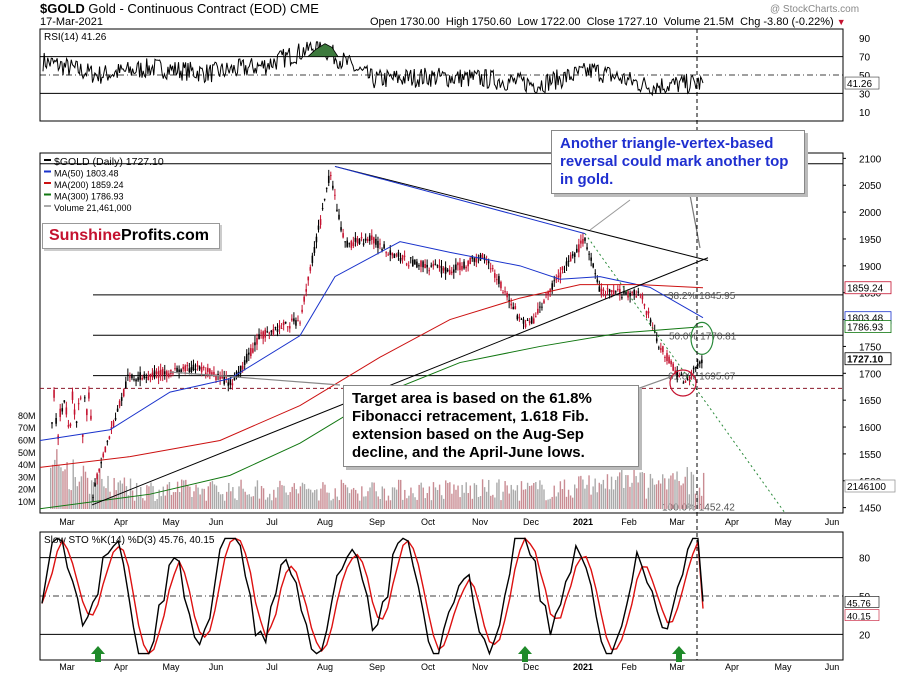  I want to click on legend-entry: MA(300) 1786.93, so click(89, 197).